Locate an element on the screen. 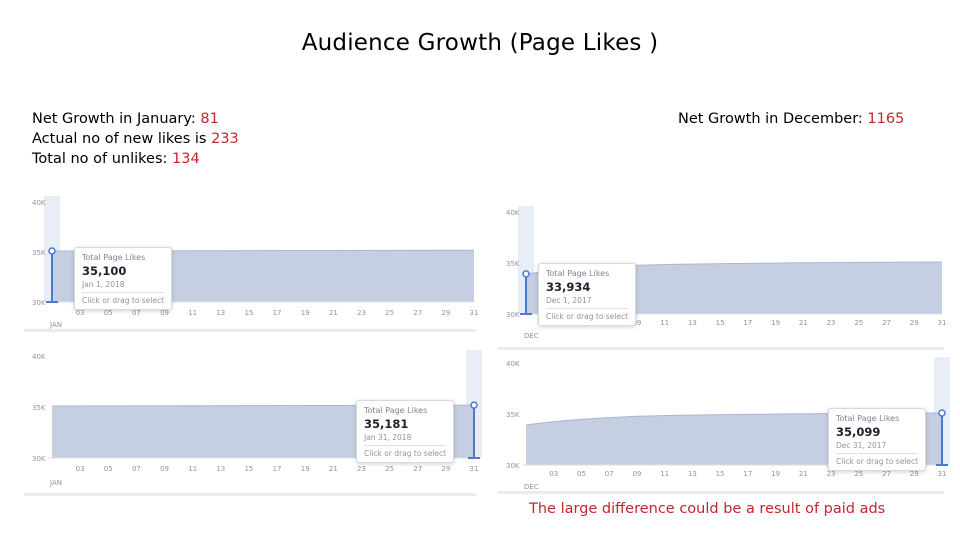 The height and width of the screenshot is (540, 960). jan-new-likes-label: Actual no of new likes is is located at coordinates (122, 139).